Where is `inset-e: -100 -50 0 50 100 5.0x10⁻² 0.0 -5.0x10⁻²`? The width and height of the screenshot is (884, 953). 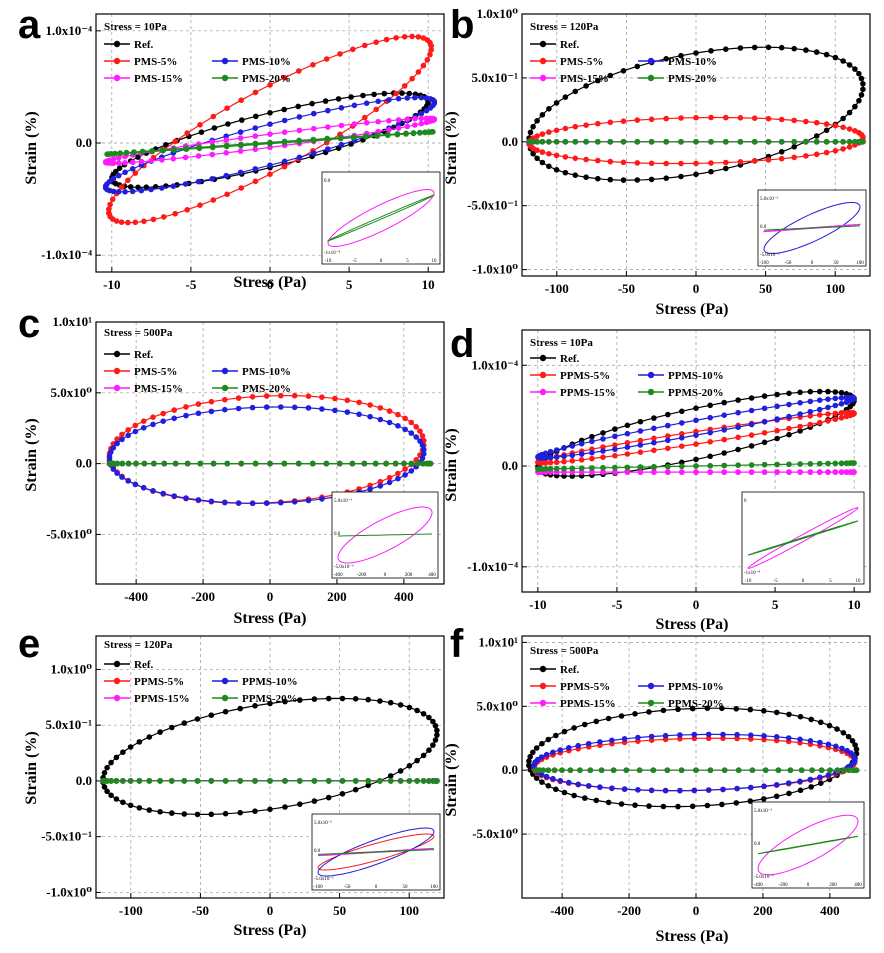
inset-e: -100 -50 0 50 100 5.0x10⁻² 0.0 -5.0x10⁻² is located at coordinates (376, 852).